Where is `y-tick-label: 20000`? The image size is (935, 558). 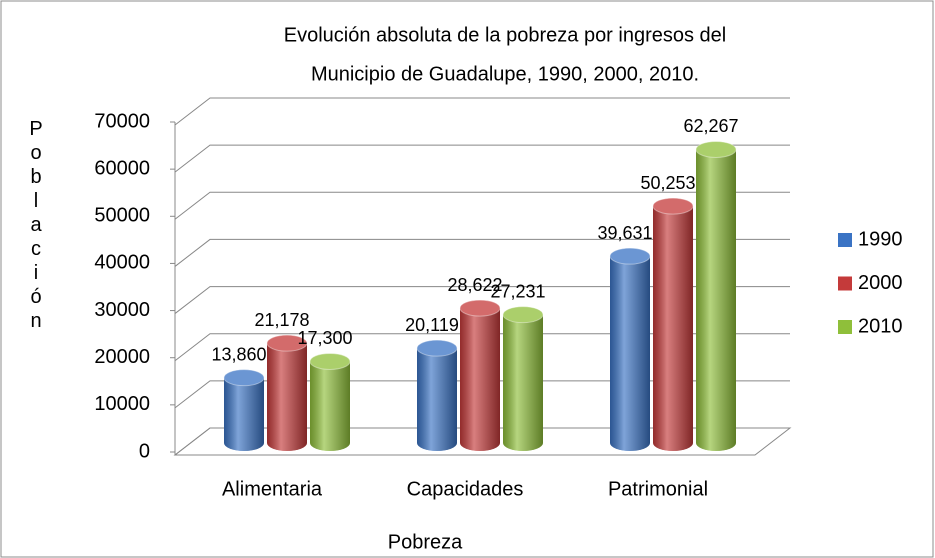
y-tick-label: 20000 is located at coordinates (122, 357).